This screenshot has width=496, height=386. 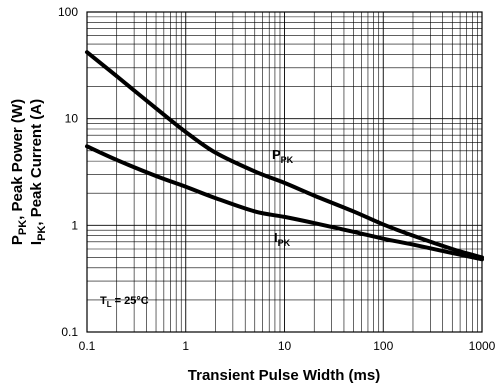 I want to click on temperature-annotation: TL = 25°C, so click(x=124, y=302).